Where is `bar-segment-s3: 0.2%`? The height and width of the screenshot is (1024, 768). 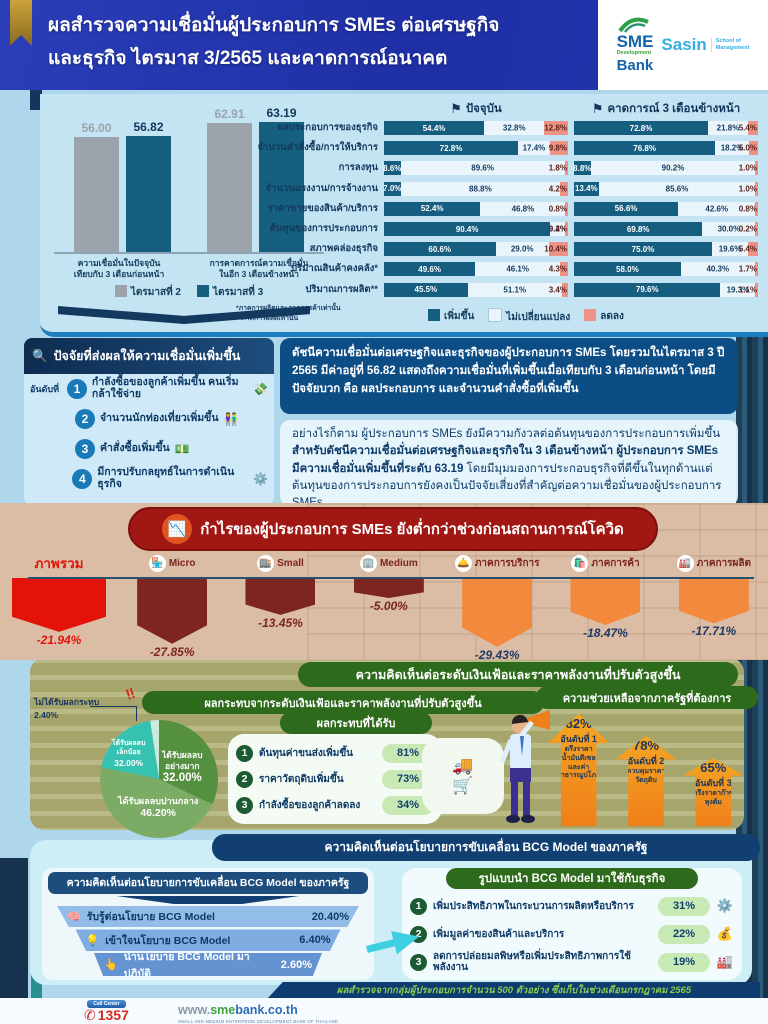
bar-segment-s3: 0.2% is located at coordinates (748, 229).